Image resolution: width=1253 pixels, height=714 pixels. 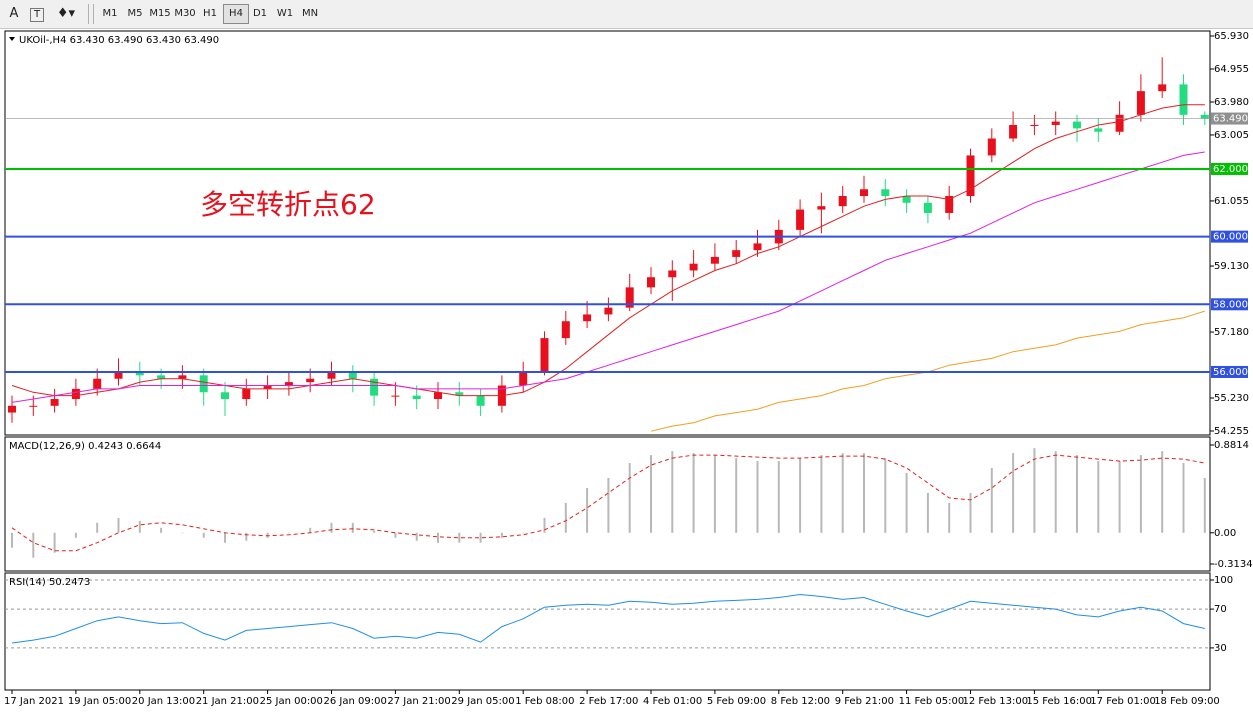 What do you see at coordinates (185, 13) in the screenshot?
I see `timeframe-button: M30` at bounding box center [185, 13].